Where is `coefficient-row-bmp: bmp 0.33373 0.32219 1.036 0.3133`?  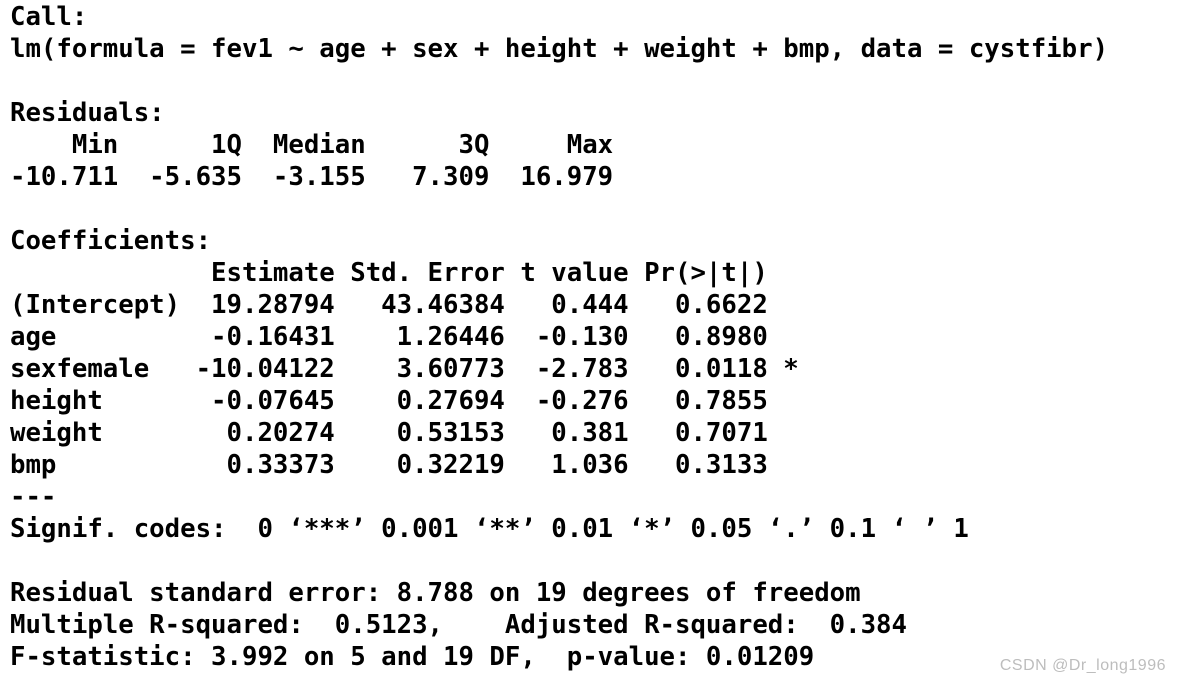 coefficient-row-bmp: bmp 0.33373 0.32219 1.036 0.3133 is located at coordinates (389, 465).